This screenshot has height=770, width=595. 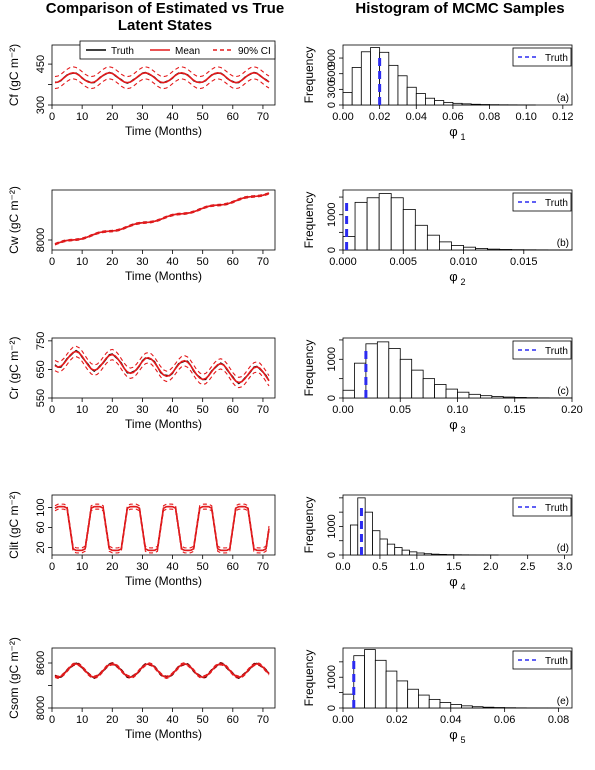 What do you see at coordinates (563, 391) in the screenshot?
I see `panel-tag: (c)` at bounding box center [563, 391].